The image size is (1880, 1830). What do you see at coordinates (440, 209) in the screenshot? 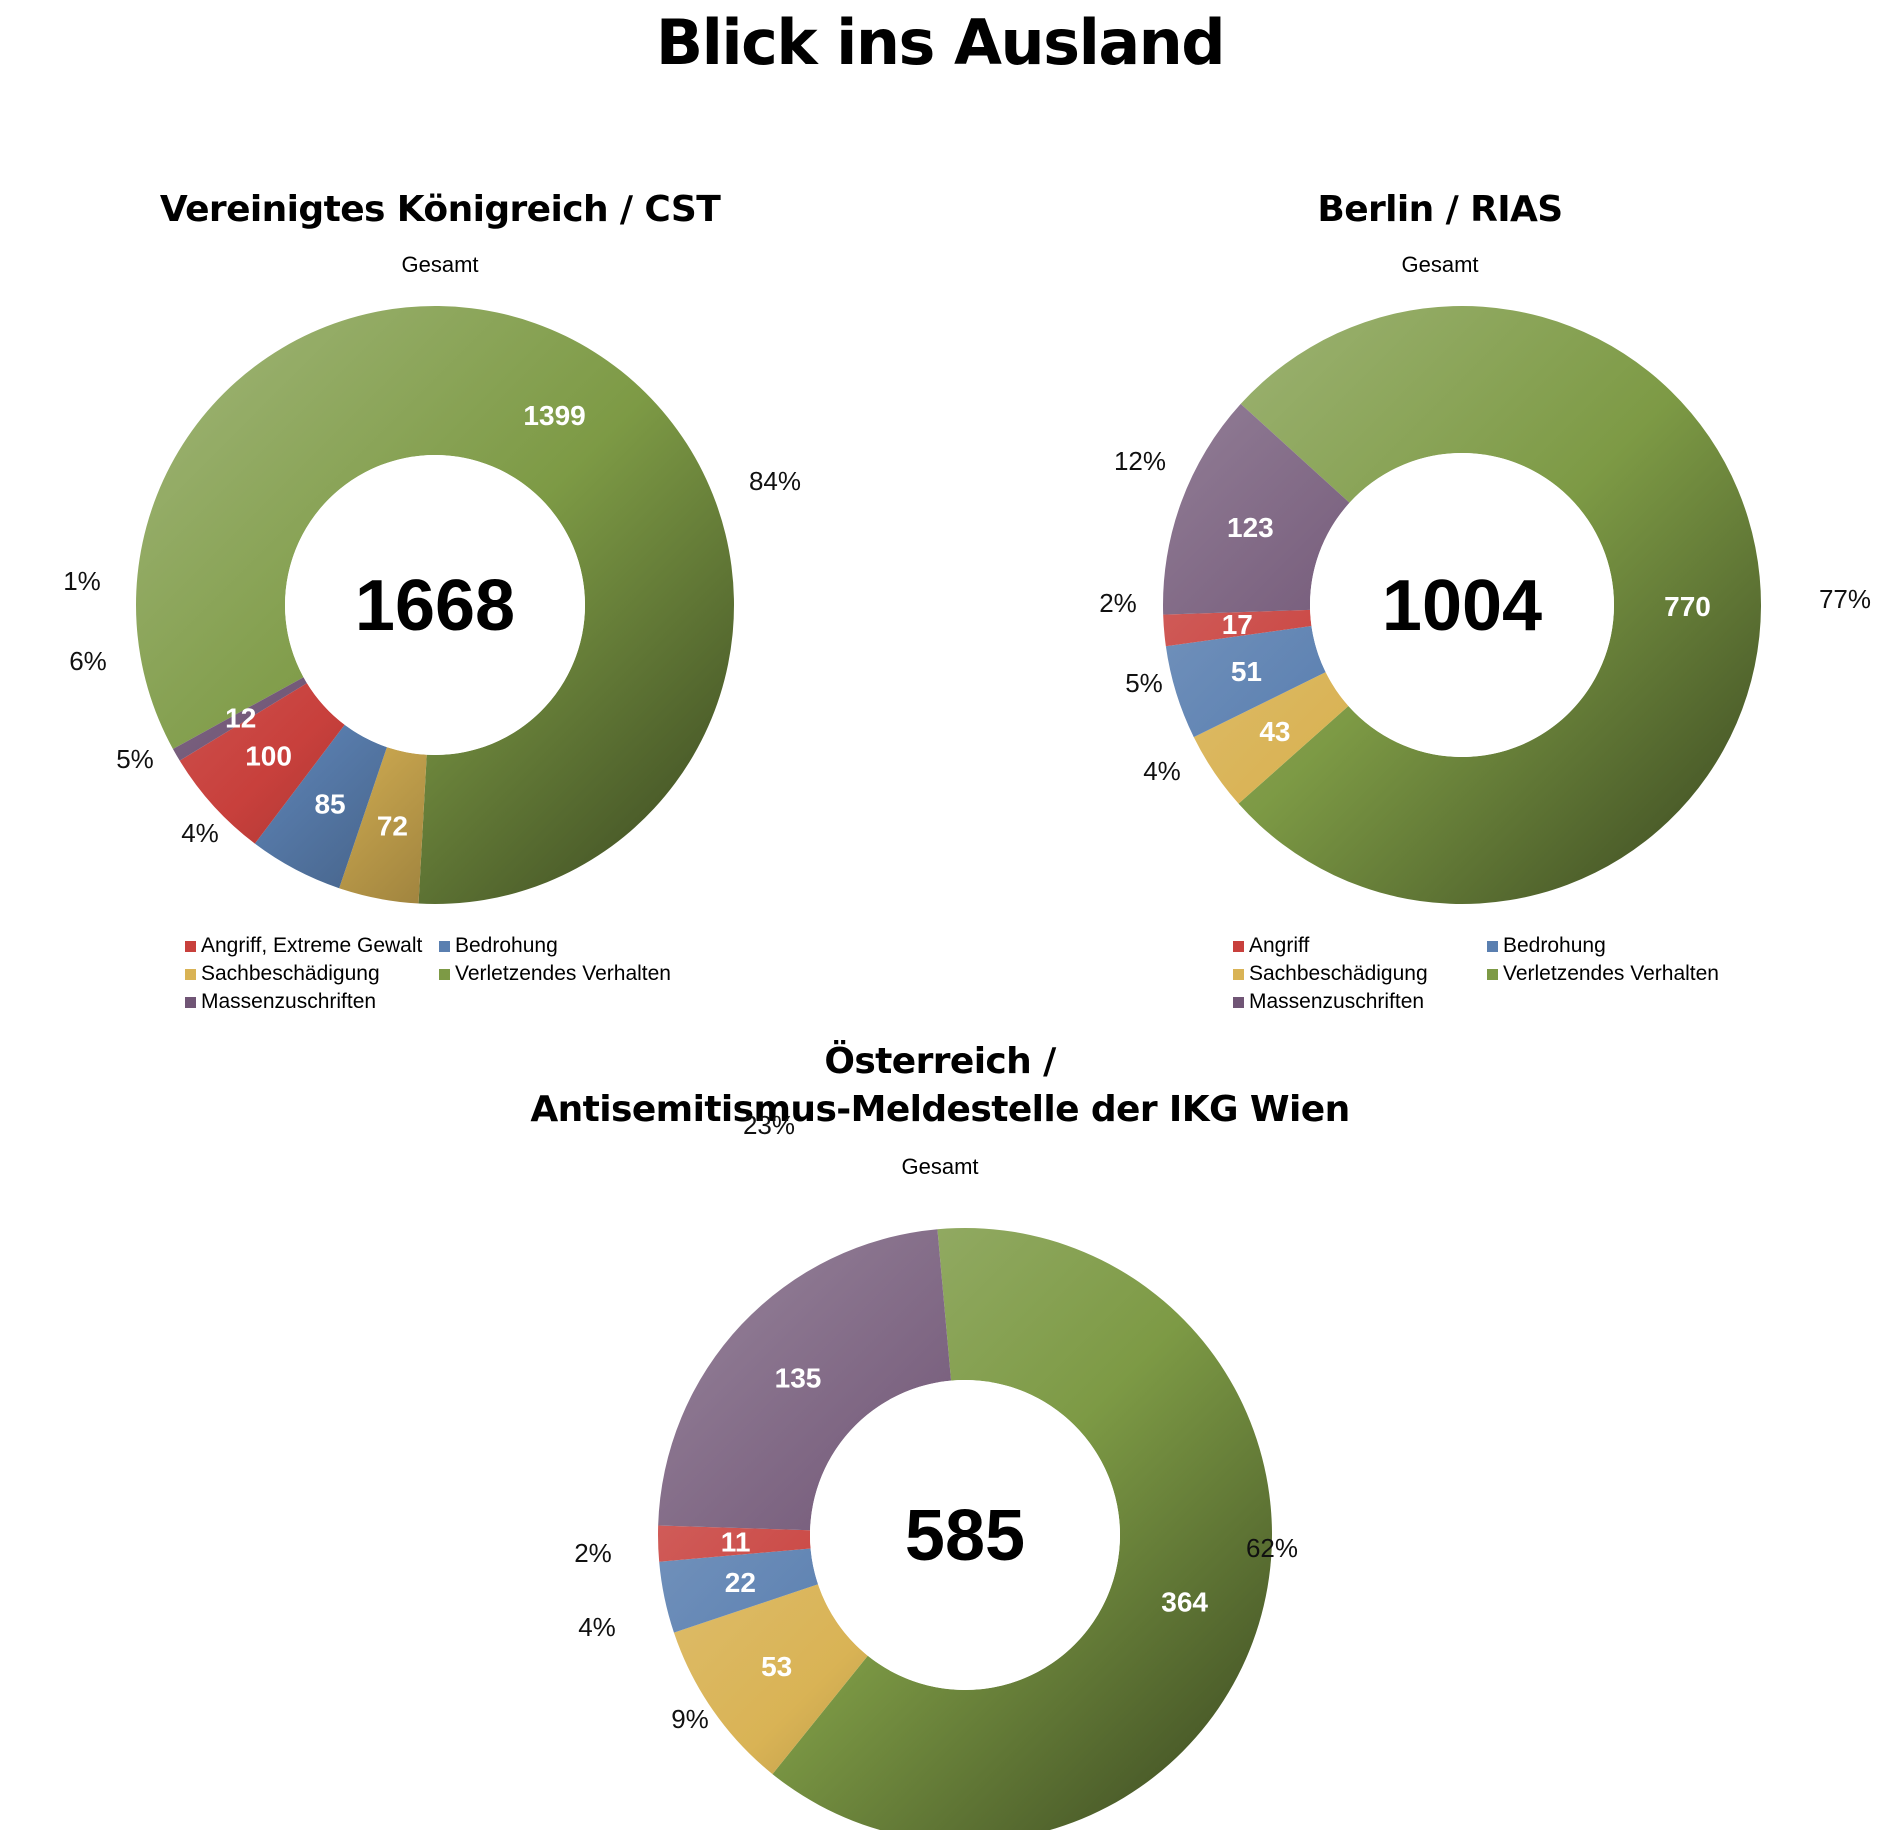
I see `chart-title: Vereinigtes Königreich / CST` at bounding box center [440, 209].